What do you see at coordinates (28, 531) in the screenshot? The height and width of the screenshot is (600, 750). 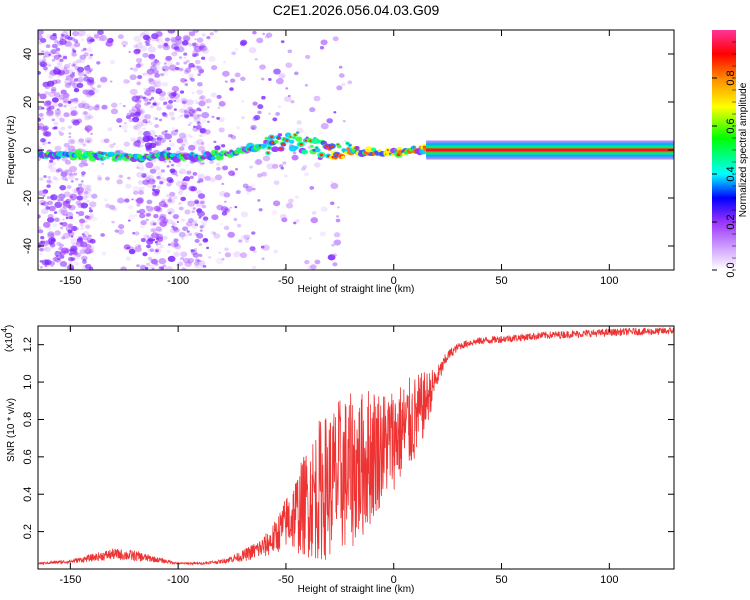 I see `y-tick-label: 0.2` at bounding box center [28, 531].